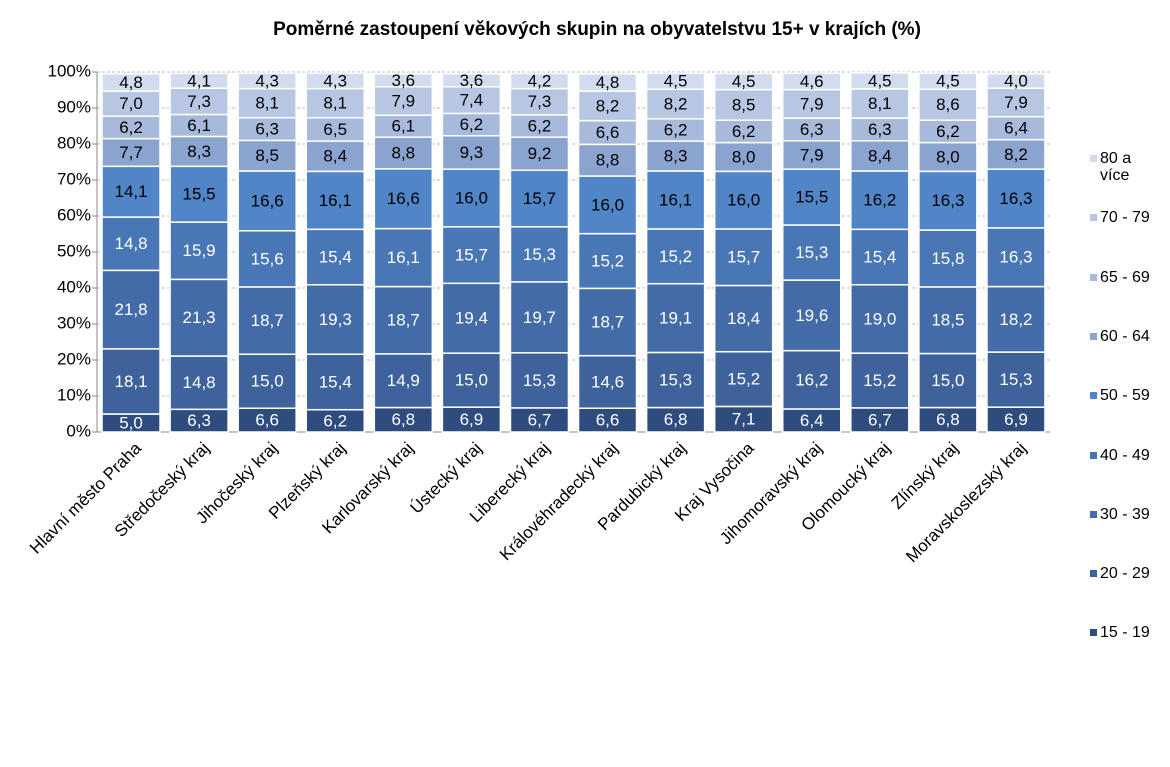  I want to click on y-tick-label: 100%, so click(69, 70).